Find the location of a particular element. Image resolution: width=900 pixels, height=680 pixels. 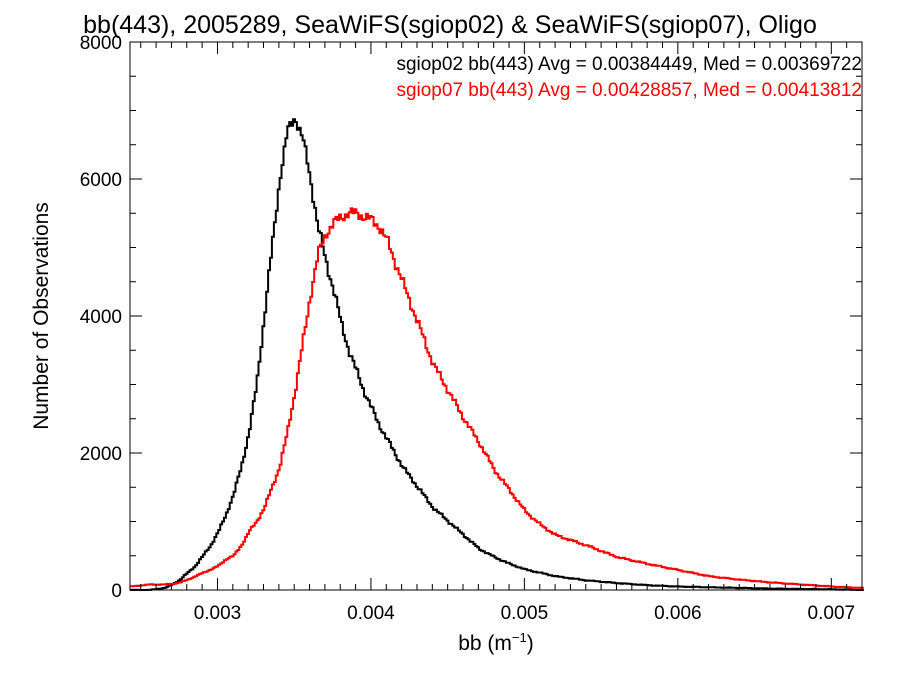

x-axis-label-superscript: −1 is located at coordinates (519, 637).